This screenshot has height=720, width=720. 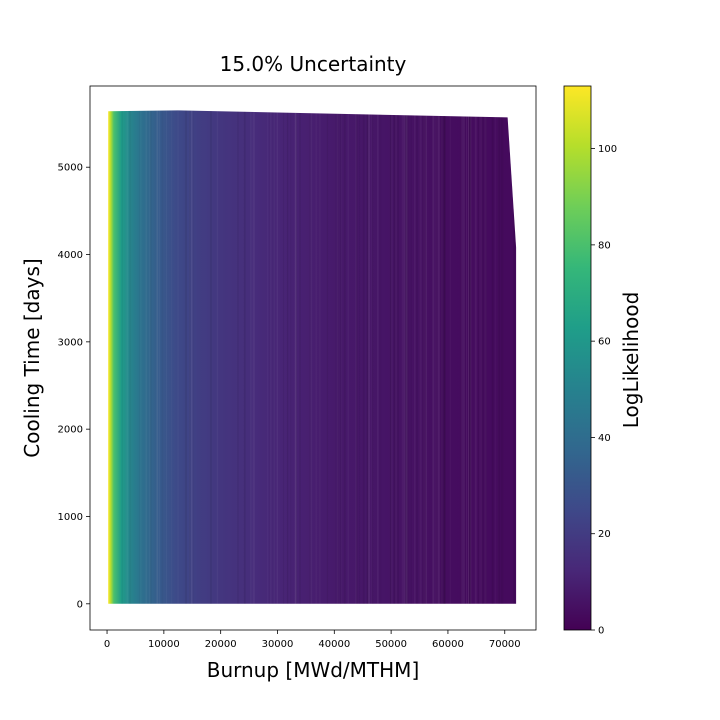 I want to click on x-tick-label: 20000, so click(x=221, y=644).